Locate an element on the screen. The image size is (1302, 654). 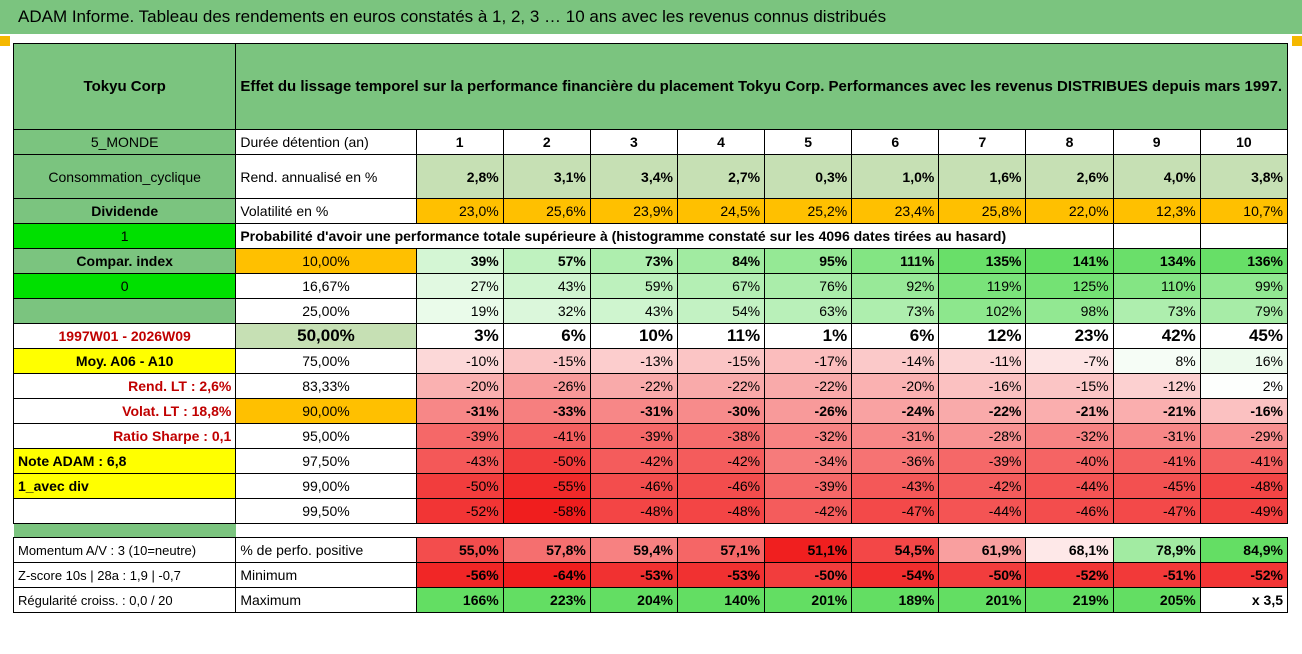
quantile-value: 39% is located at coordinates (459, 261).